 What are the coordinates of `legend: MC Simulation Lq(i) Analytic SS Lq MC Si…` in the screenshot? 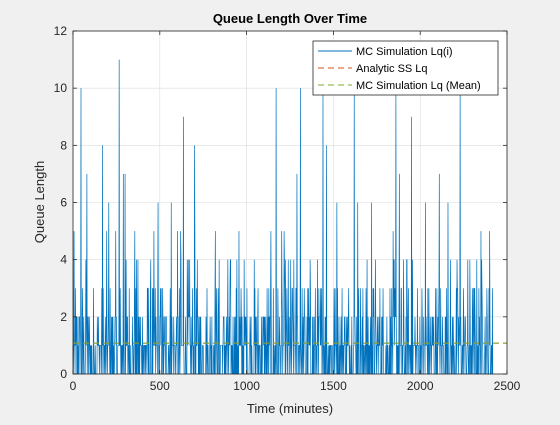 It's located at (405, 68).